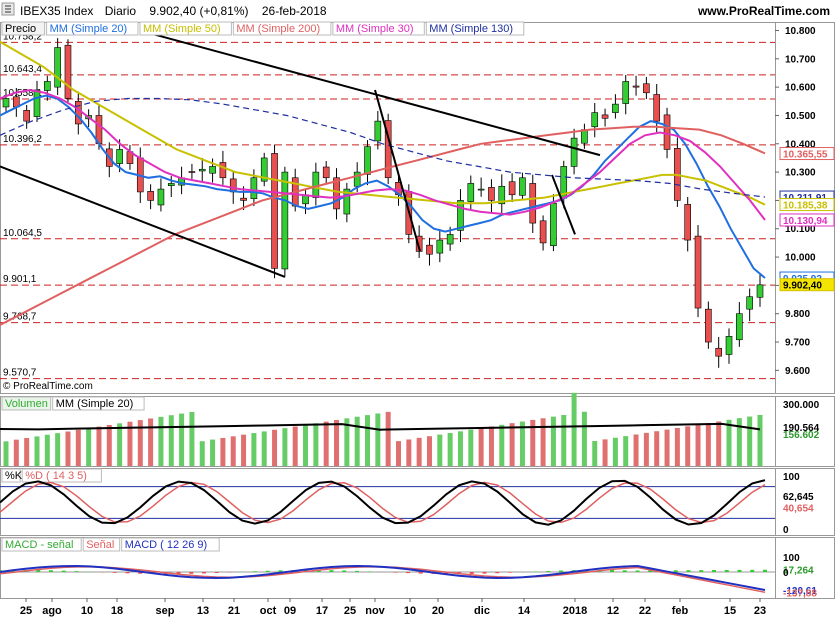  Describe the element at coordinates (563, 204) in the screenshot. I see `trendline-short` at that location.